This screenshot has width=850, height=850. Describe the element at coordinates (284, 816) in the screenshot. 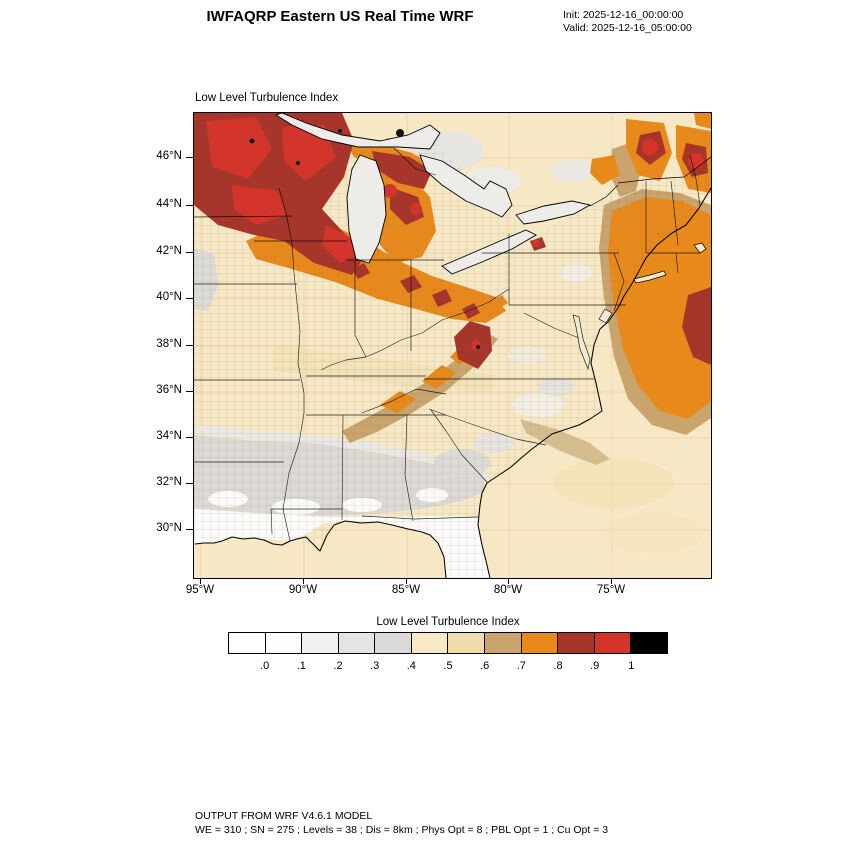

I see `footer-model-line: OUTPUT FROM WRF V4.6.1 MODEL` at that location.